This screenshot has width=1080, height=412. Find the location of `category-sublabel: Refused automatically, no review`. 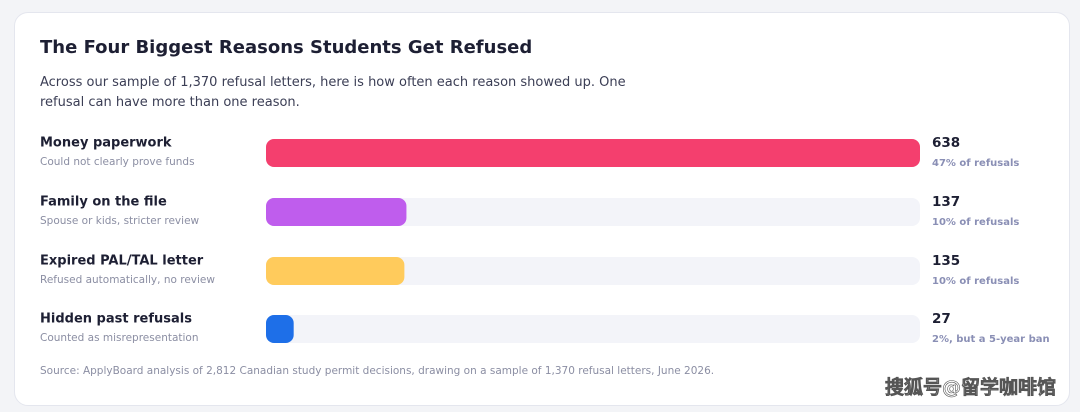

category-sublabel: Refused automatically, no review is located at coordinates (127, 280).